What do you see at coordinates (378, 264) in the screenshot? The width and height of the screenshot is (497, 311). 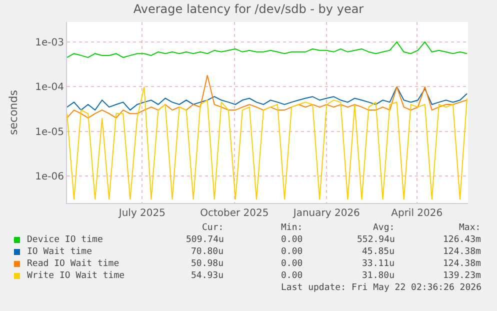 I see `text: 33.11u` at bounding box center [378, 264].